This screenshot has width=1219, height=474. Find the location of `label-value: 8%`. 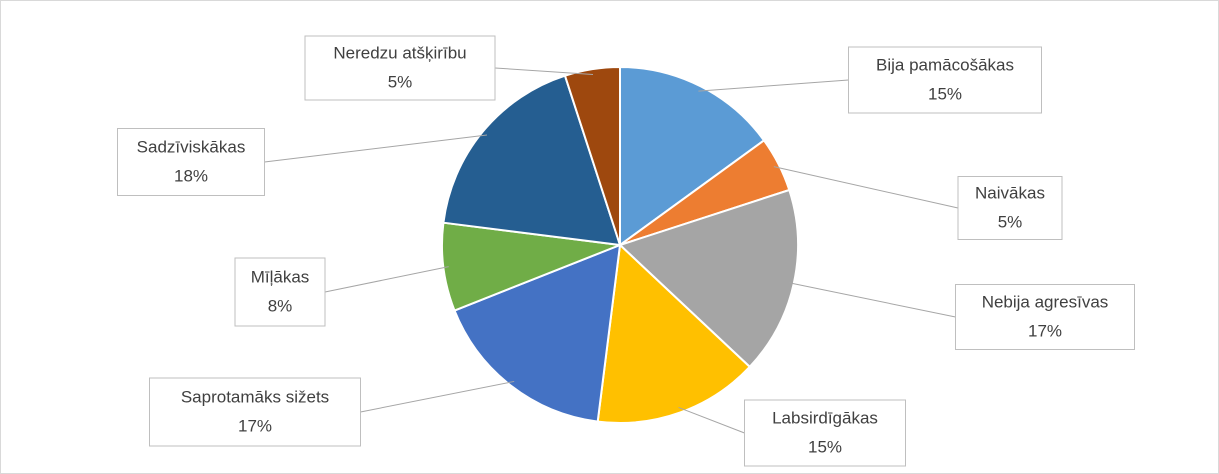

label-value: 8% is located at coordinates (280, 305).